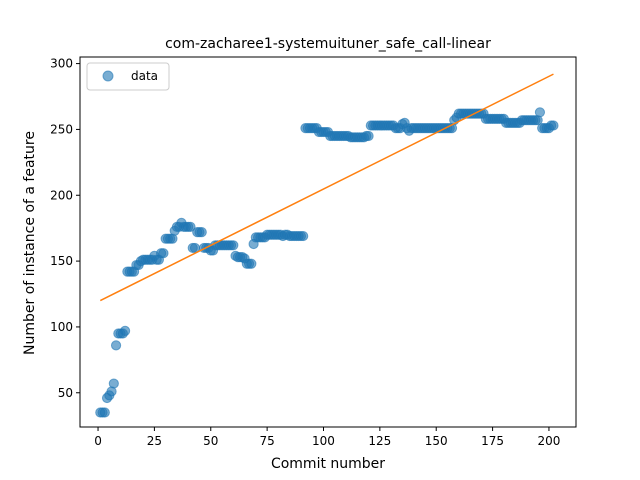 The width and height of the screenshot is (640, 480). I want to click on legend: data, so click(128, 76).